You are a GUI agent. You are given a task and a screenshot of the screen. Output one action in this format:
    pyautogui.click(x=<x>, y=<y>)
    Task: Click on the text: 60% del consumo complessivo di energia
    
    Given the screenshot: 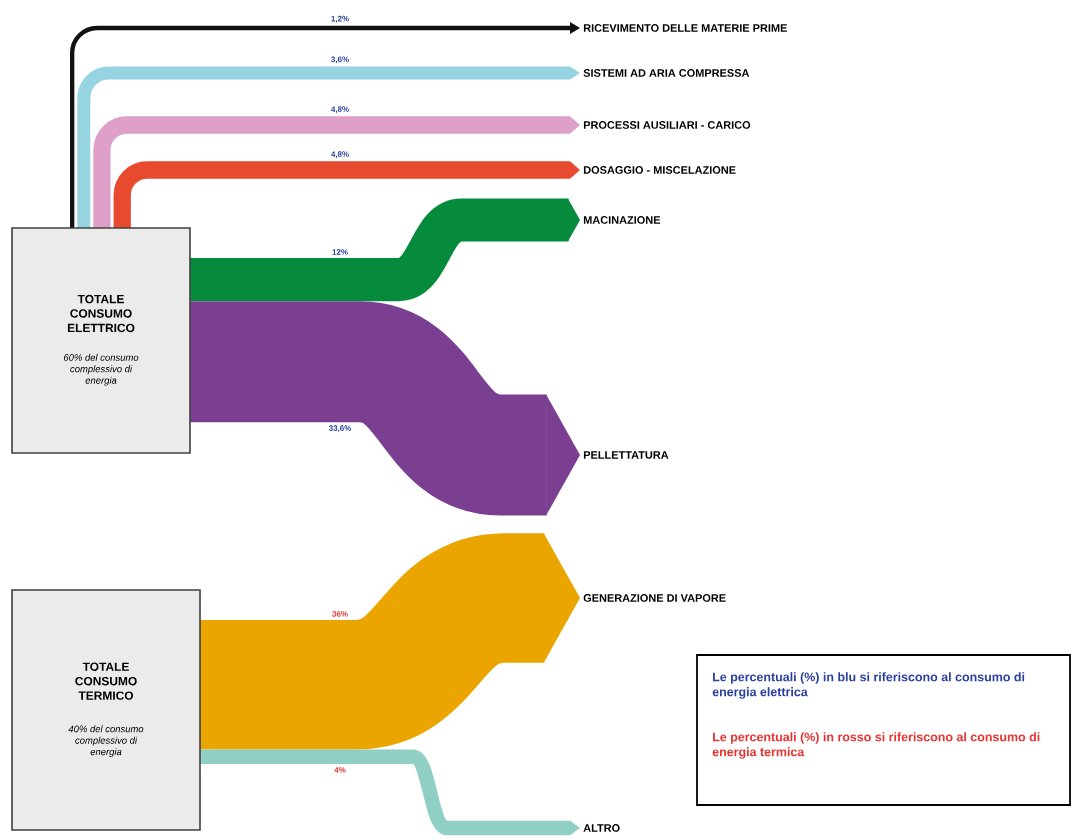 What is the action you would take?
    pyautogui.click(x=101, y=369)
    